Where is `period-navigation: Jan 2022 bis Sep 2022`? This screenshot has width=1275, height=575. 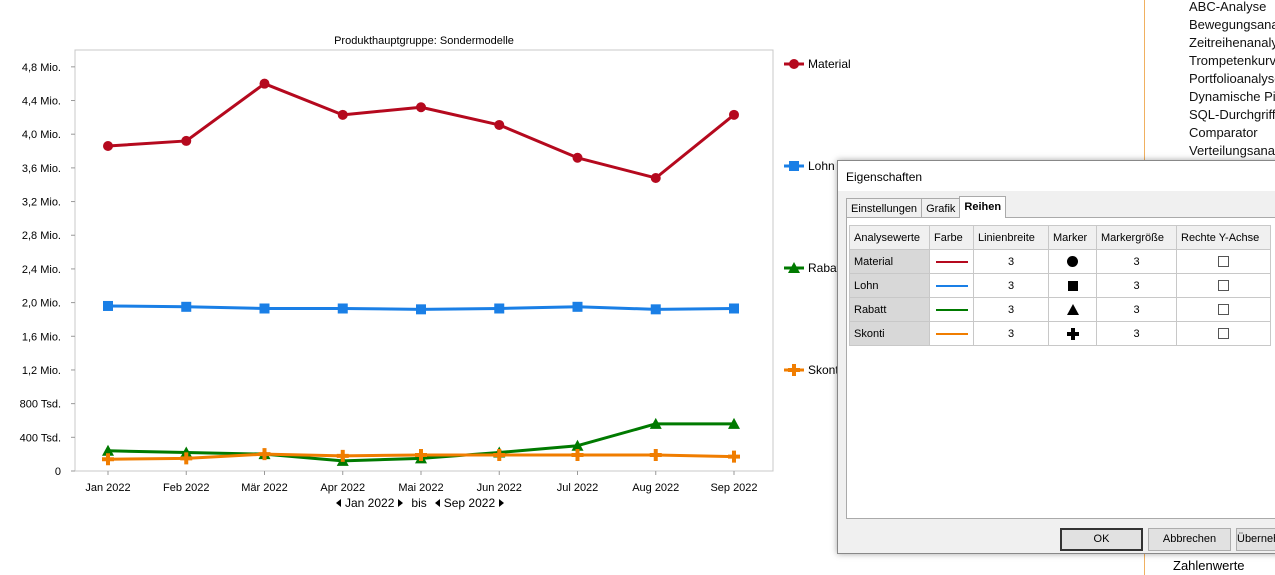
period-navigation: Jan 2022 bis Sep 2022 is located at coordinates (420, 503).